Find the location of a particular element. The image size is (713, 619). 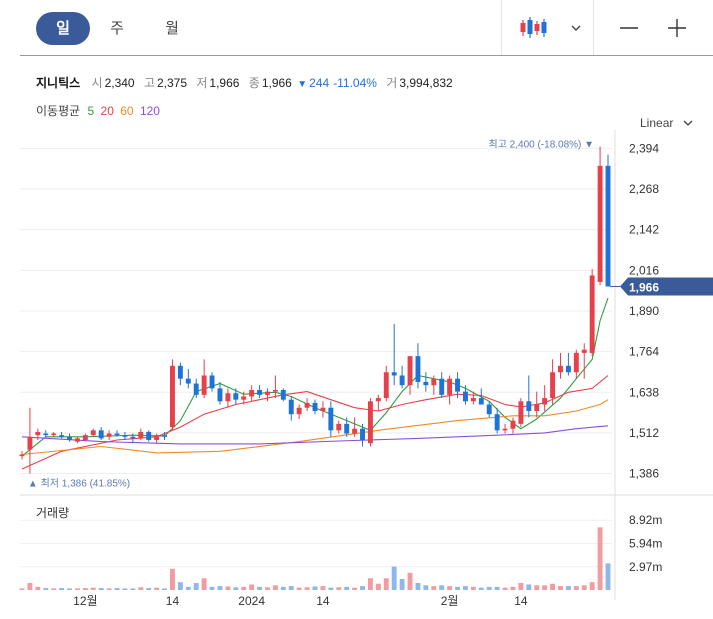

ma-label: 이동평균 is located at coordinates (58, 111).